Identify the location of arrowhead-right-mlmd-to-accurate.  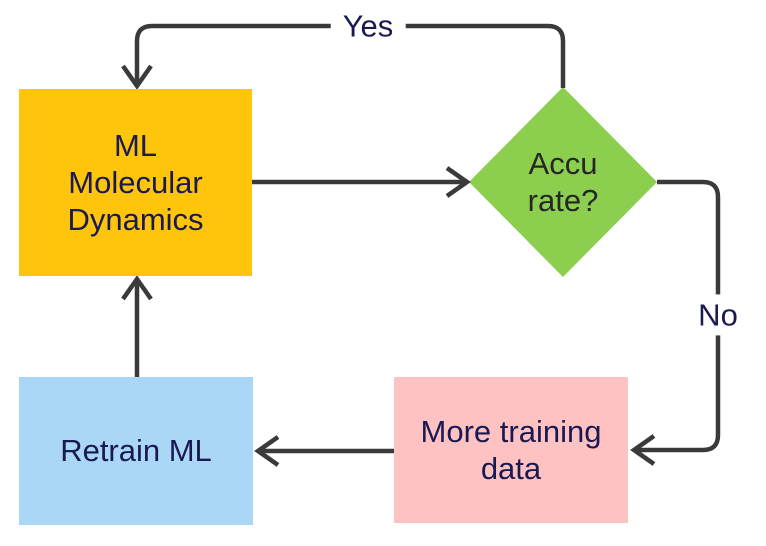
(458, 182).